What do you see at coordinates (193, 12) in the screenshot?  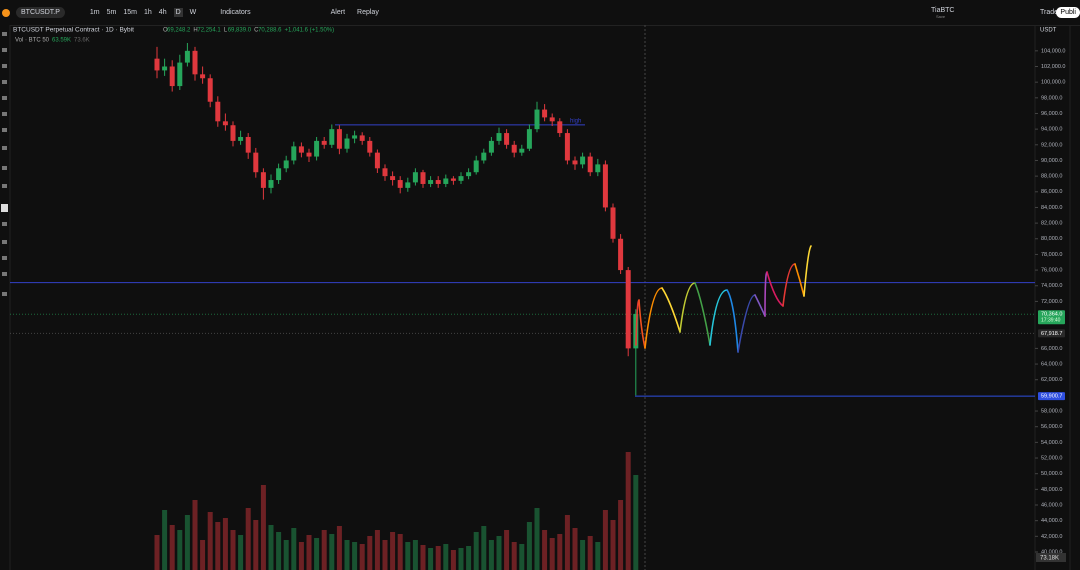 I see `interval-button: W` at bounding box center [193, 12].